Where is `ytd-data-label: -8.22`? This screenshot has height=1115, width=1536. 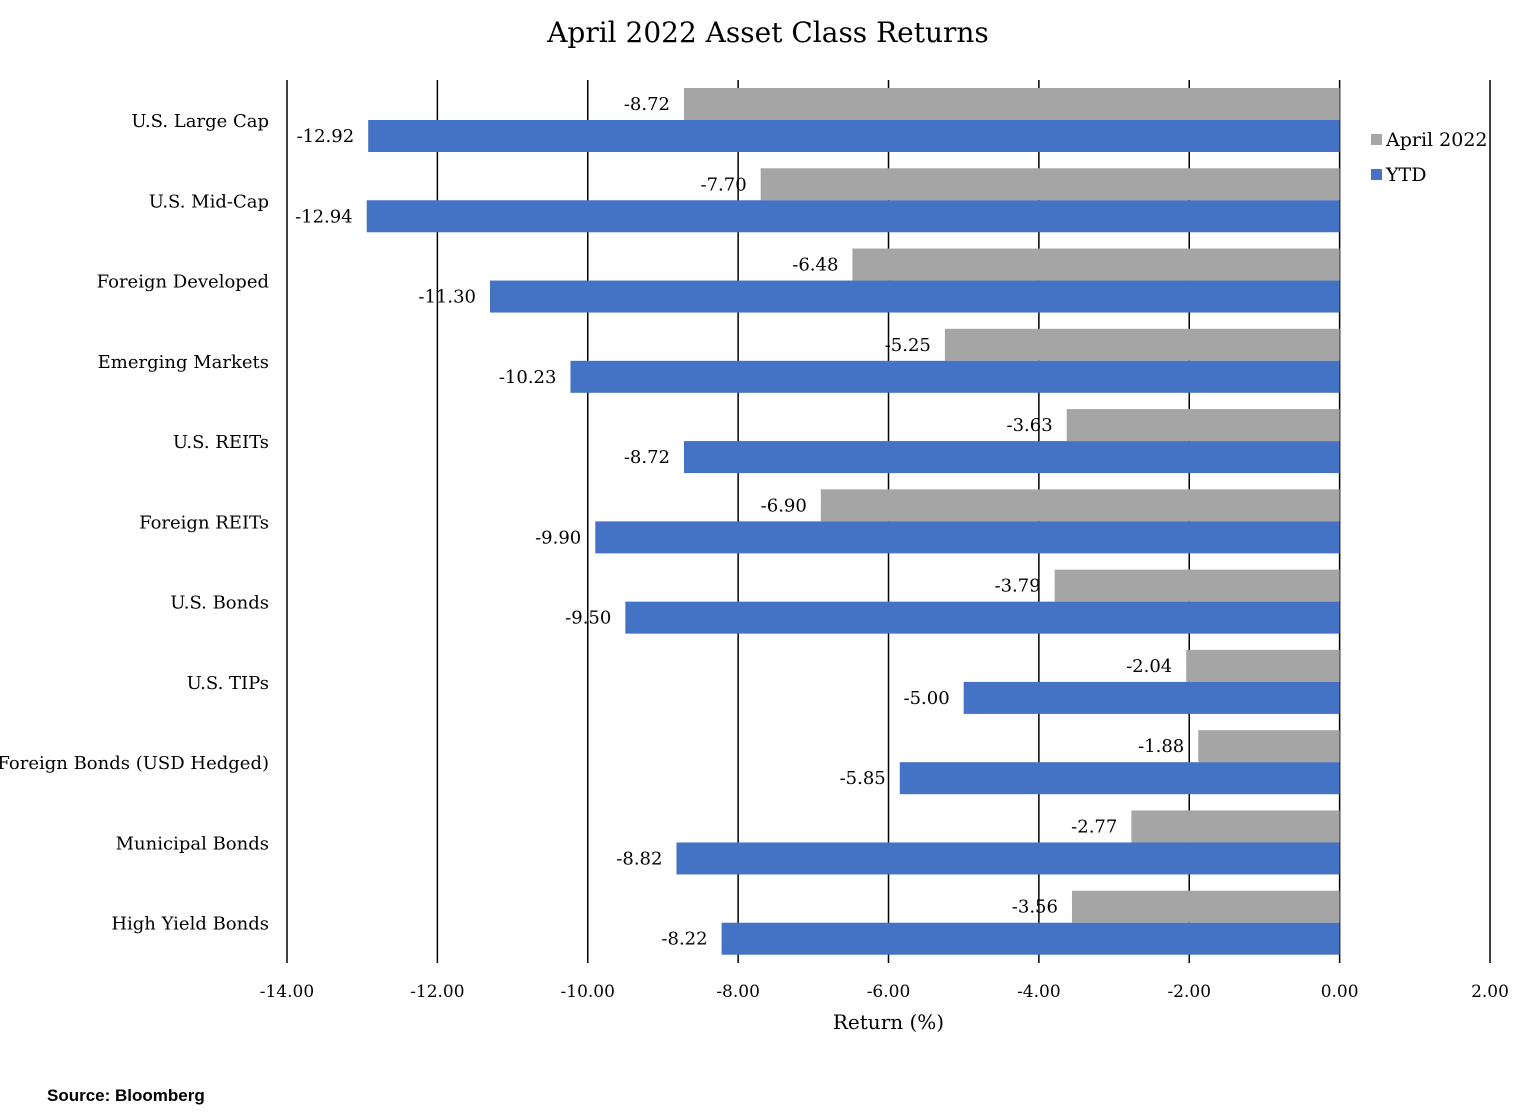 ytd-data-label: -8.22 is located at coordinates (684, 939).